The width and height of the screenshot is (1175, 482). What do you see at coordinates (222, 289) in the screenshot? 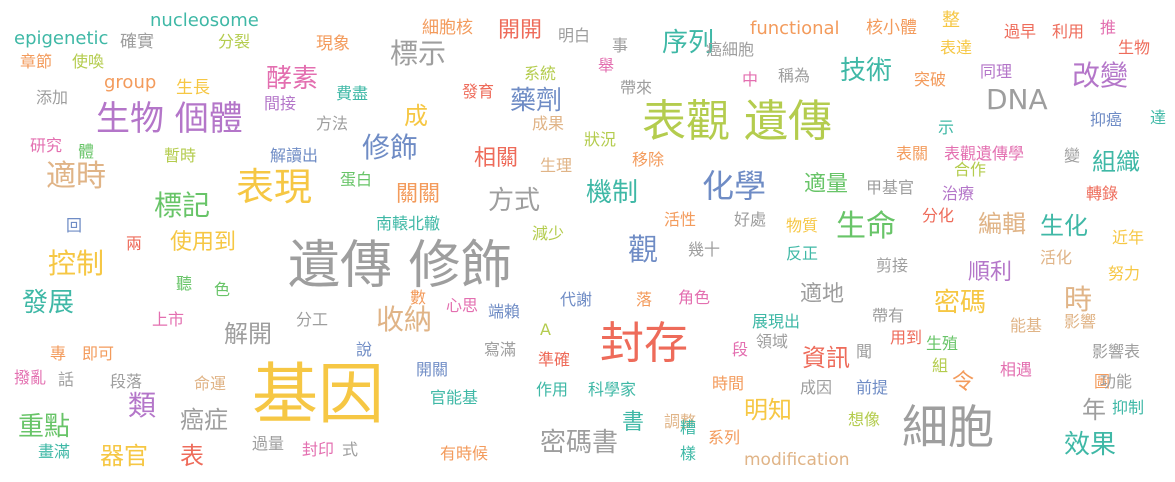
I see `cloud-word: 色` at bounding box center [222, 289].